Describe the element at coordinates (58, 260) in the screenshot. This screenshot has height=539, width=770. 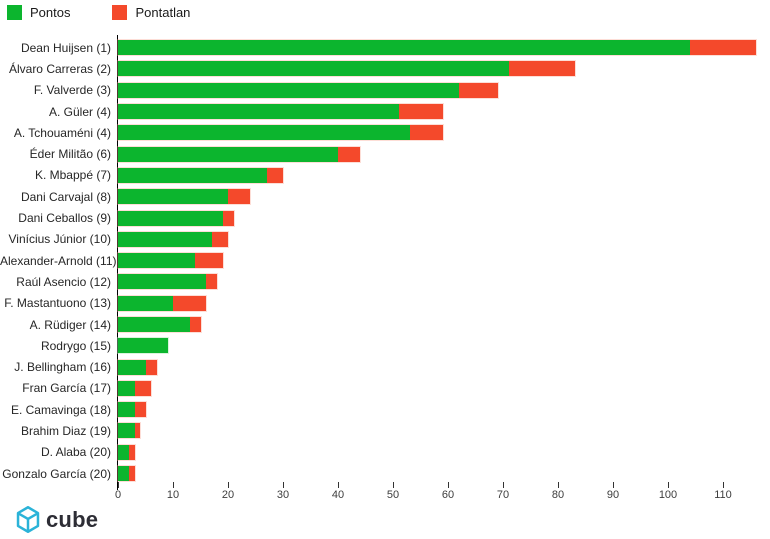
I see `player-label: Alexander-Arnold (11)` at that location.